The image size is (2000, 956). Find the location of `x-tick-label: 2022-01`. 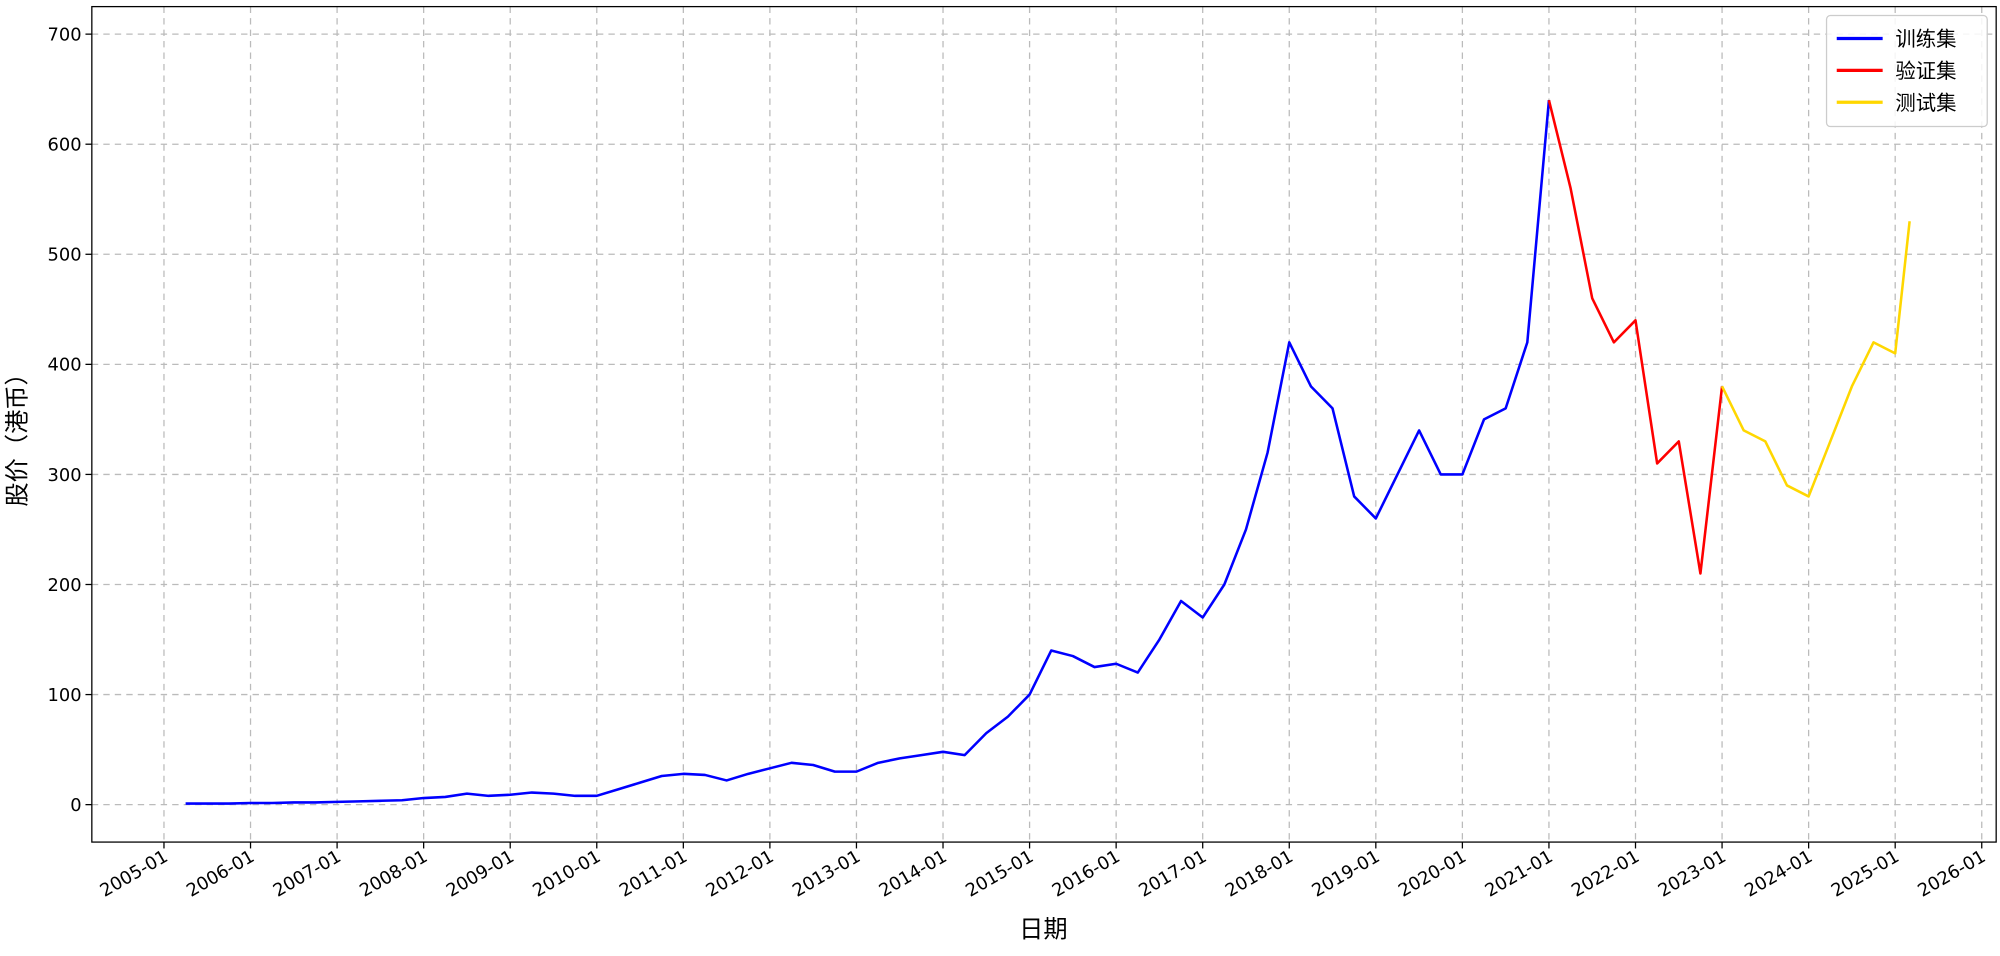

x-tick-label: 2022-01 is located at coordinates (1605, 873).